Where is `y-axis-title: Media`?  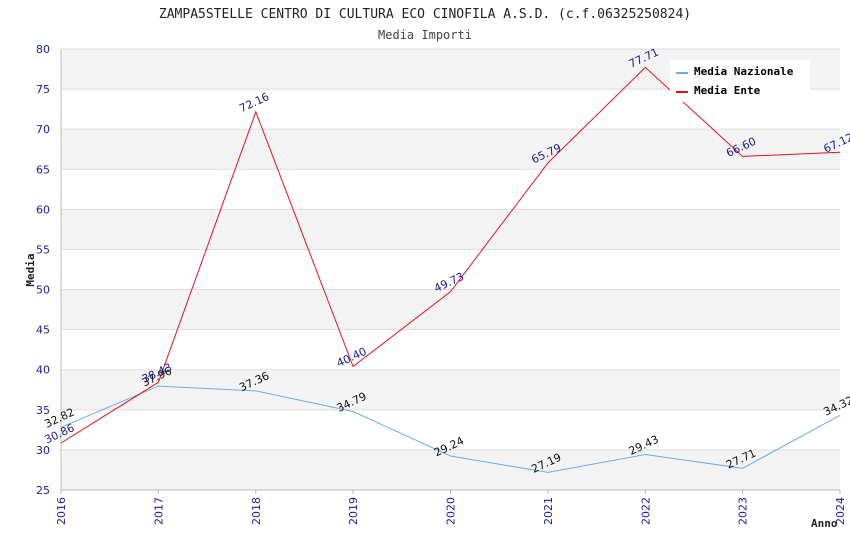
y-axis-title: Media is located at coordinates (30, 269).